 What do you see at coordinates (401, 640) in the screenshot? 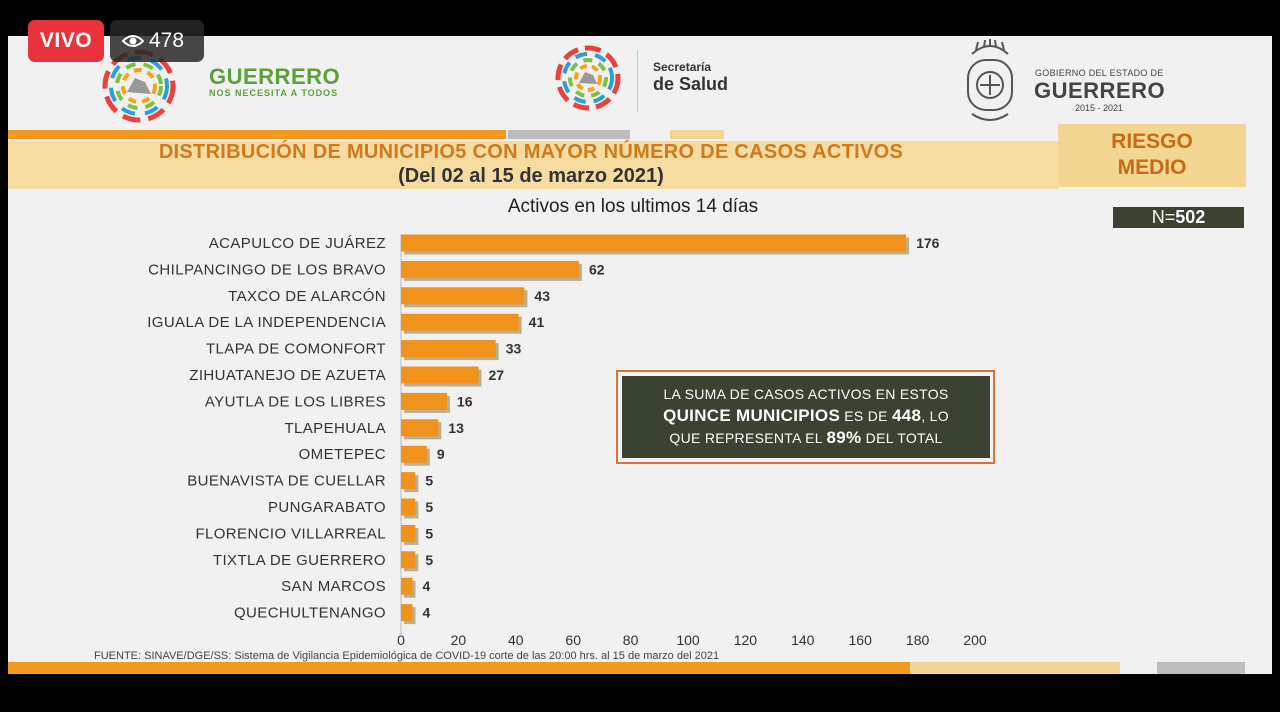
I see `x-tick-label: 0` at bounding box center [401, 640].